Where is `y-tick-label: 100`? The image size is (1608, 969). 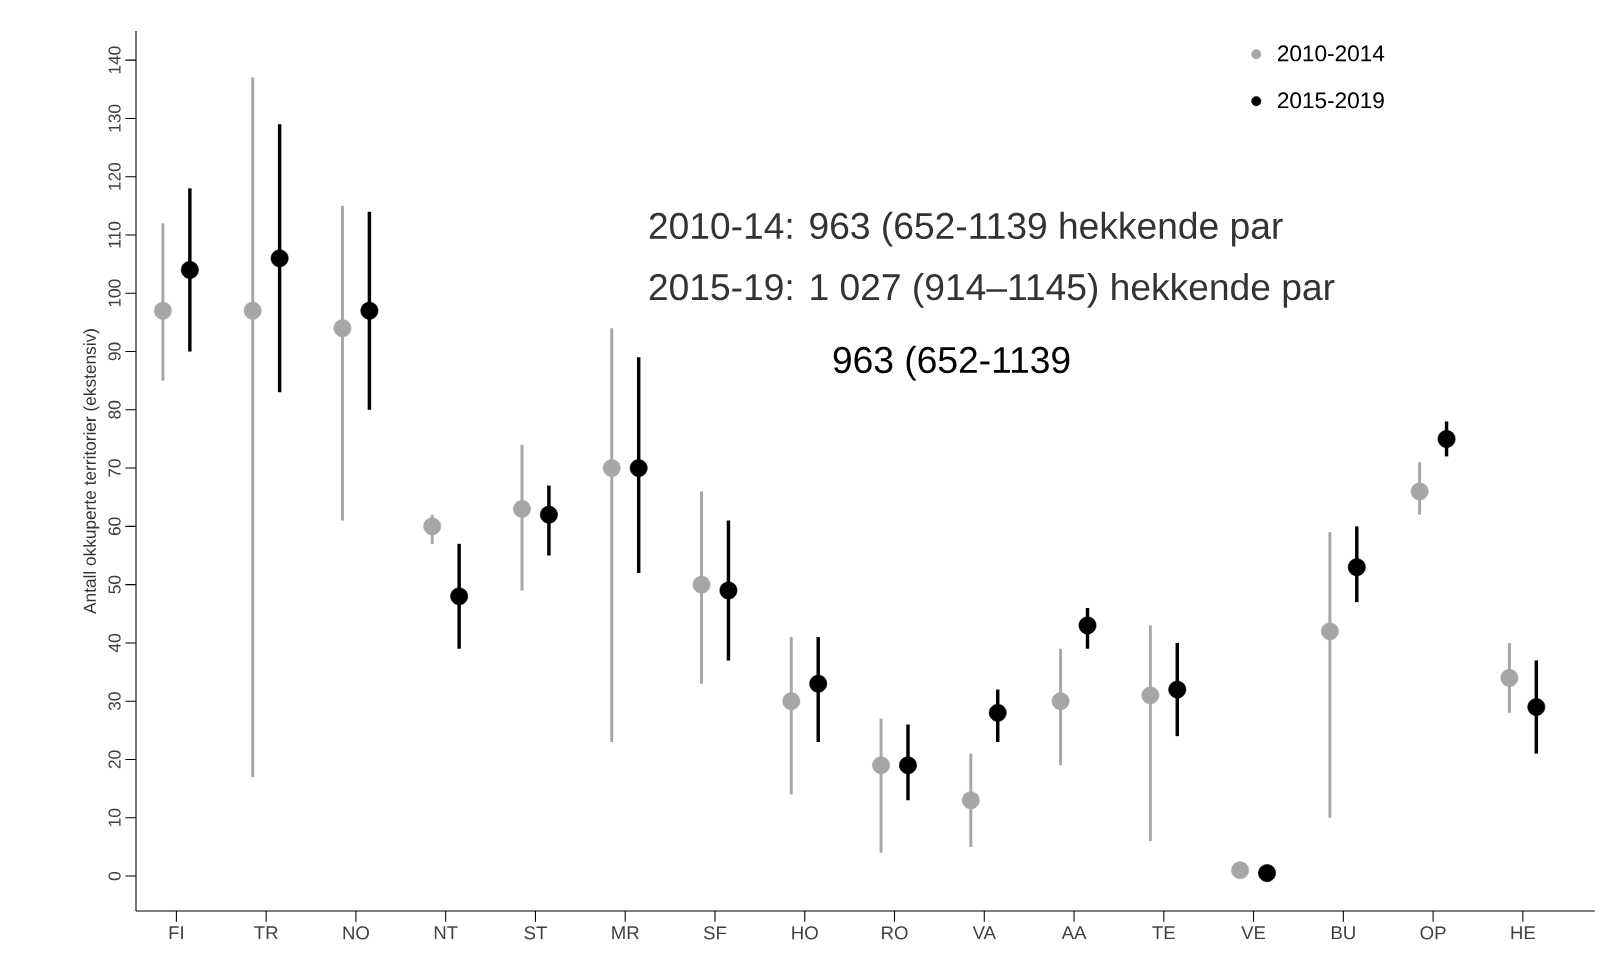 y-tick-label: 100 is located at coordinates (114, 293).